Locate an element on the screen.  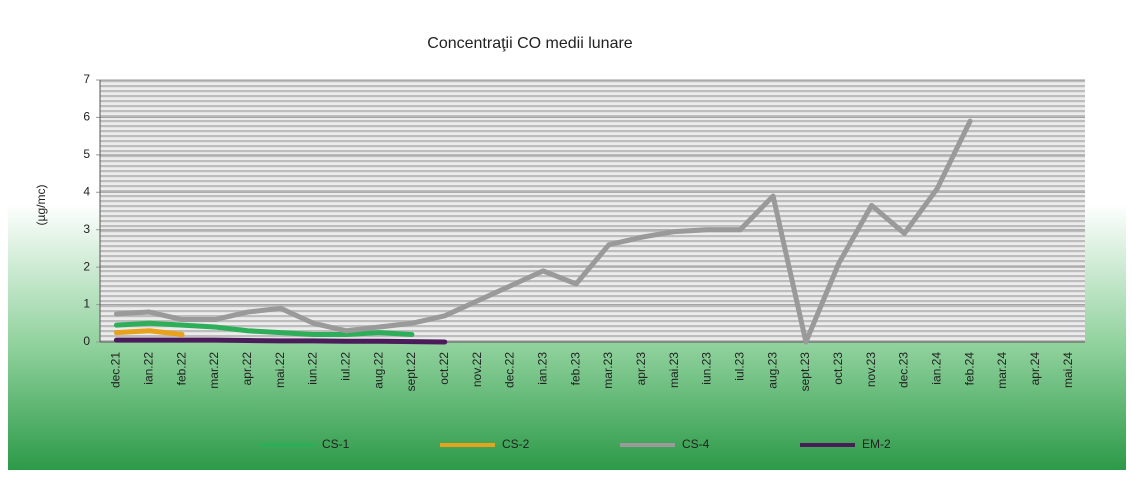
x-tick-label: mai.22 is located at coordinates (280, 370).